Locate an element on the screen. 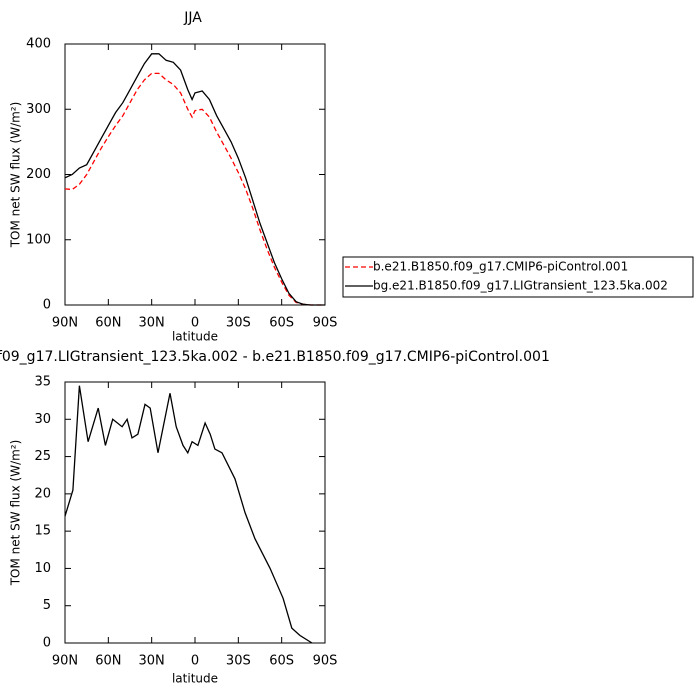 The width and height of the screenshot is (700, 700). y-tick-label: 400 is located at coordinates (38, 44).